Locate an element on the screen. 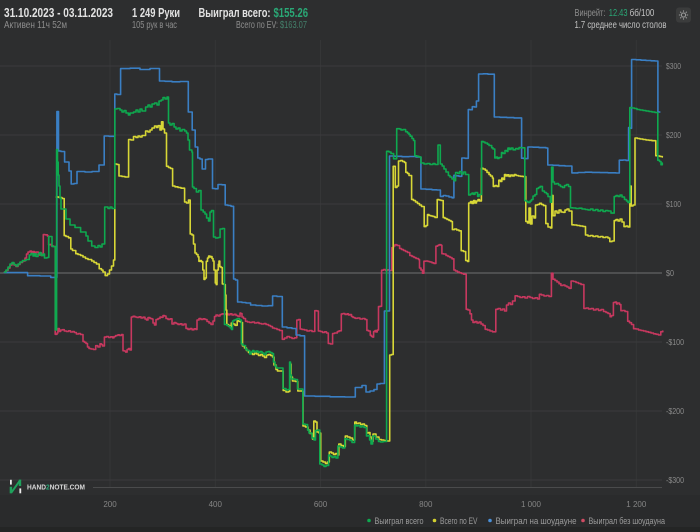  svg-text: Выиграл без шоудауна is located at coordinates (627, 521).